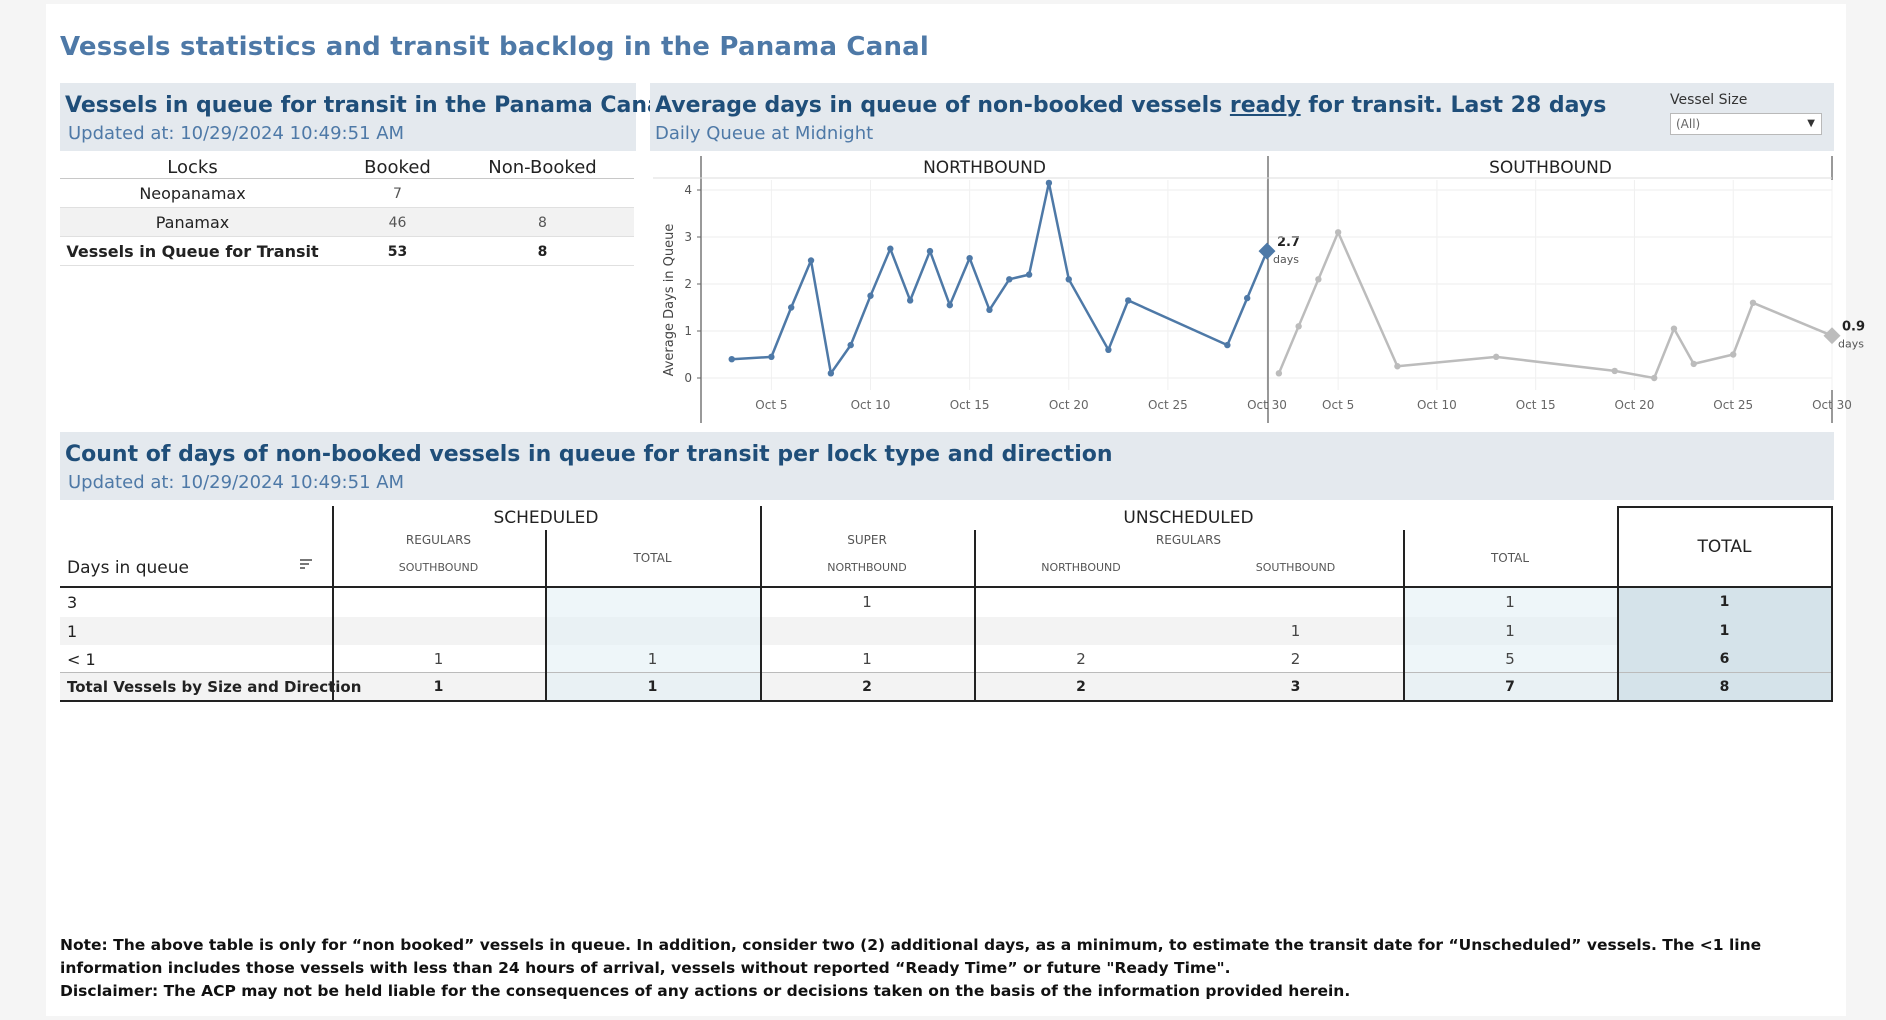 This screenshot has height=1020, width=1886. What do you see at coordinates (1510, 687) in the screenshot?
I see `count-cell: 7` at bounding box center [1510, 687].